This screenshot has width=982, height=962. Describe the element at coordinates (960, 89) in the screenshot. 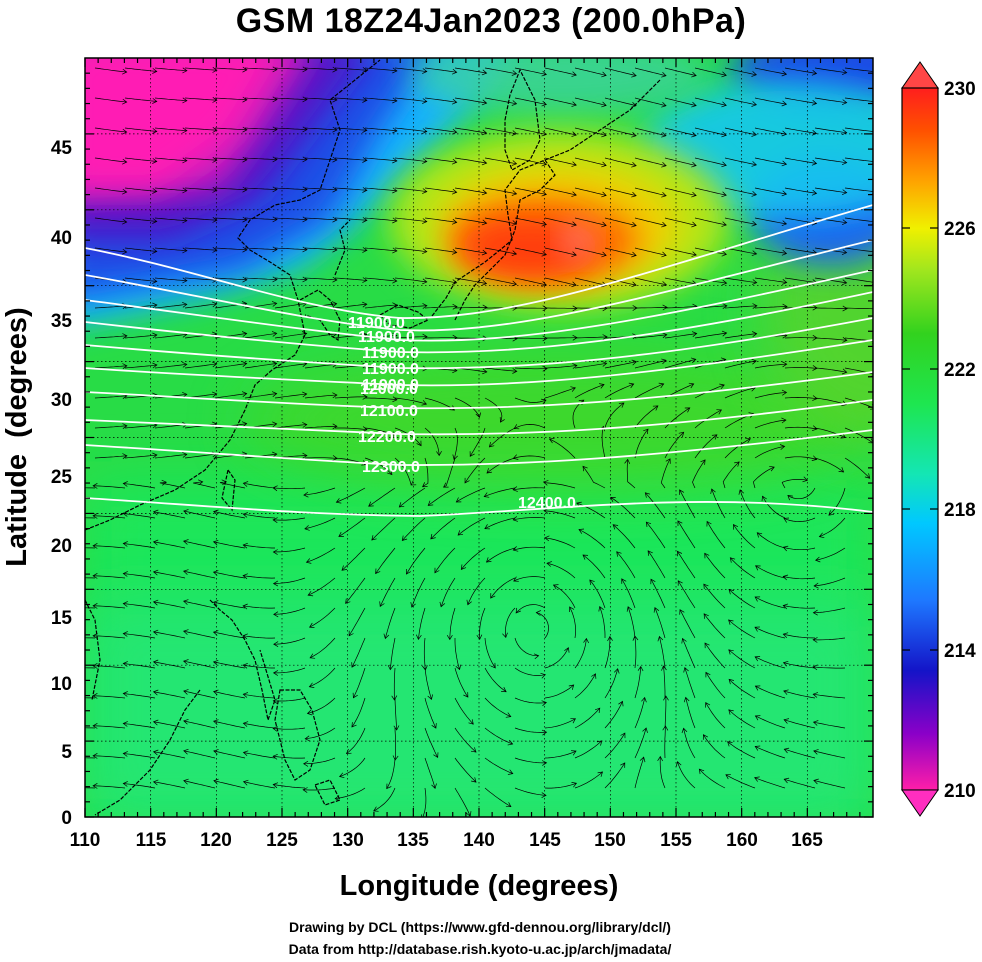

I see `colorbar-label: 230` at that location.